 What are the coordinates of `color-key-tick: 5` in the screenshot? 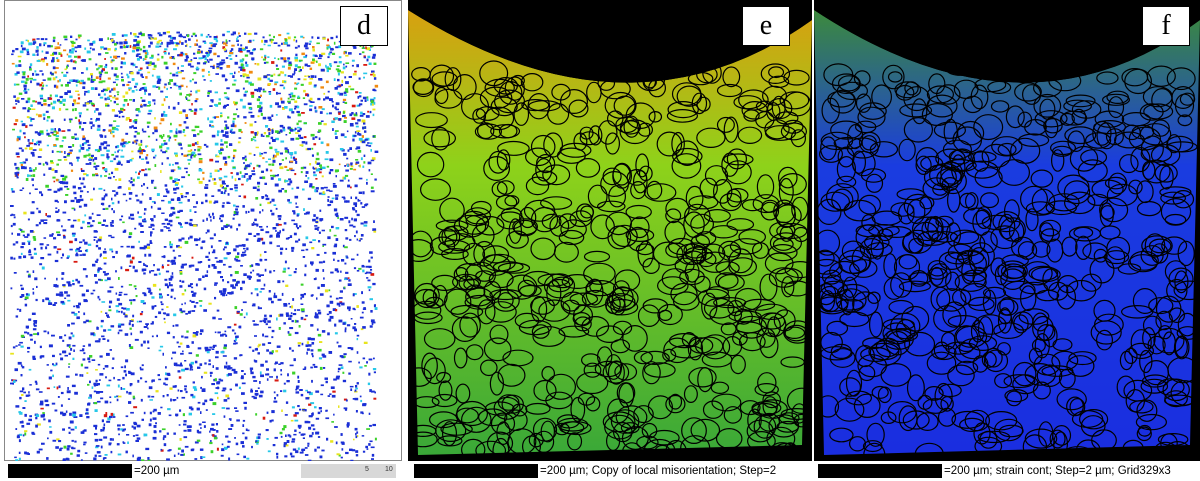 It's located at (367, 469).